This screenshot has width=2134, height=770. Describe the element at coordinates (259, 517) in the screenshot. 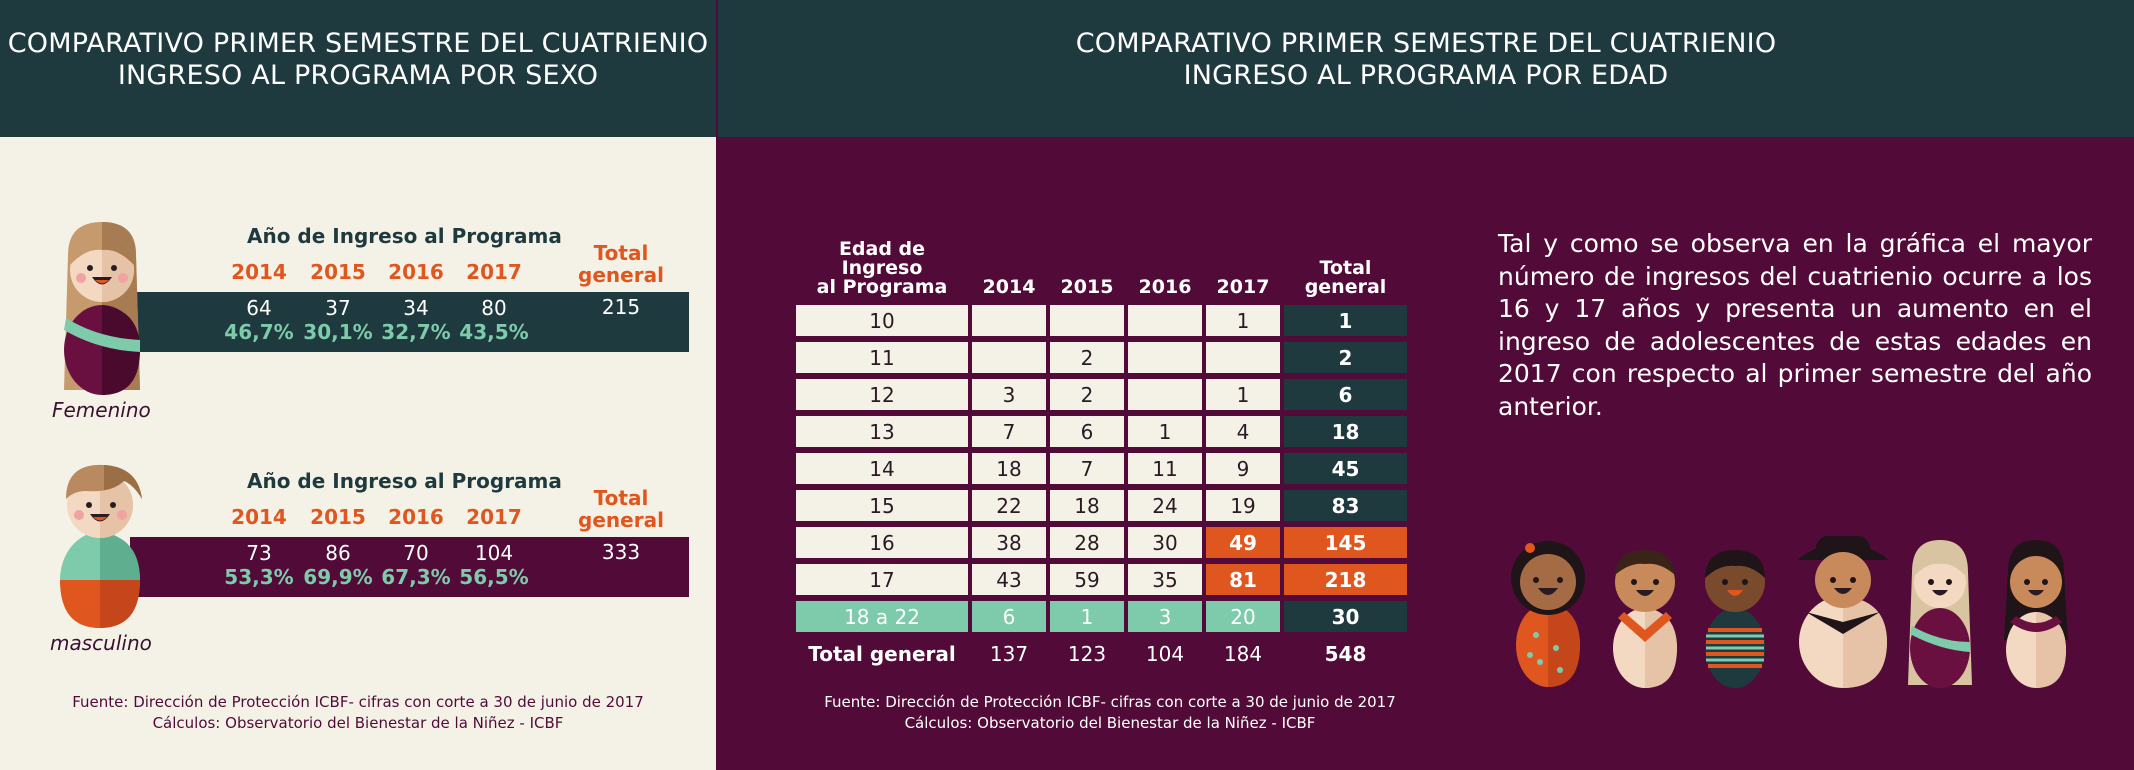

I see `male-year-2014: 2014` at that location.